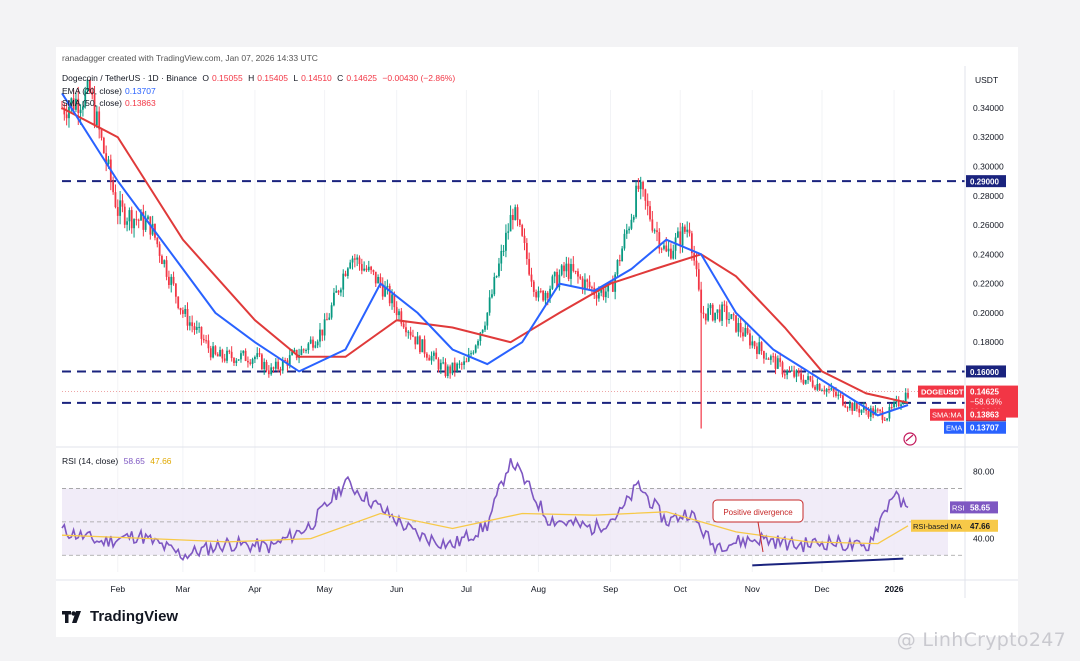 The height and width of the screenshot is (661, 1080). Describe the element at coordinates (942, 392) in the screenshot. I see `symbol-price-tag-name: DOGEUSDT` at that location.